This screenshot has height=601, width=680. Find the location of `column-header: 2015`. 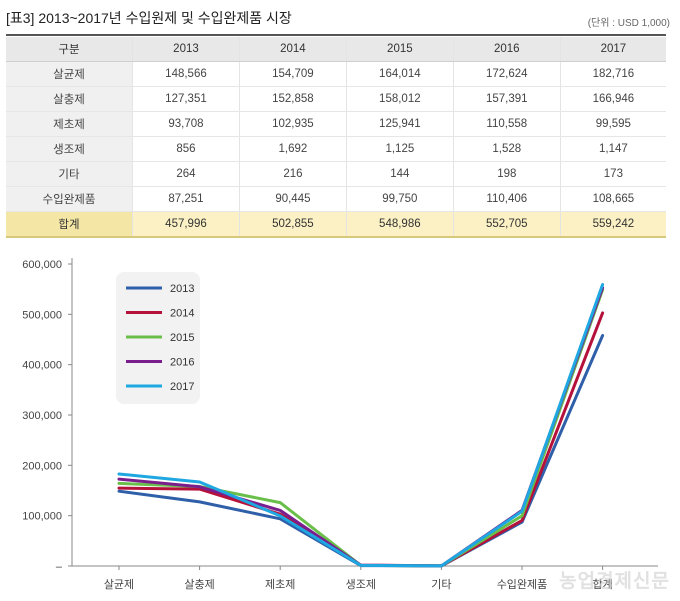

column-header: 2015 is located at coordinates (399, 49).